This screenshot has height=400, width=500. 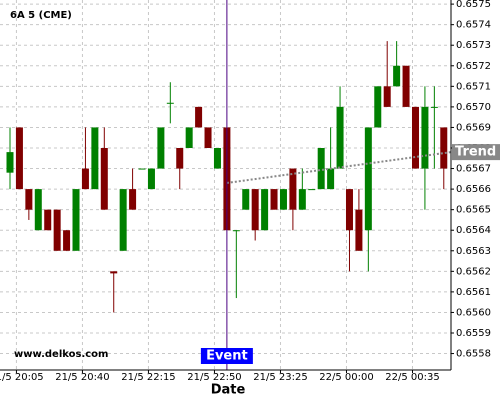 I want to click on y-tick-label: 0.6565, so click(x=473, y=210).